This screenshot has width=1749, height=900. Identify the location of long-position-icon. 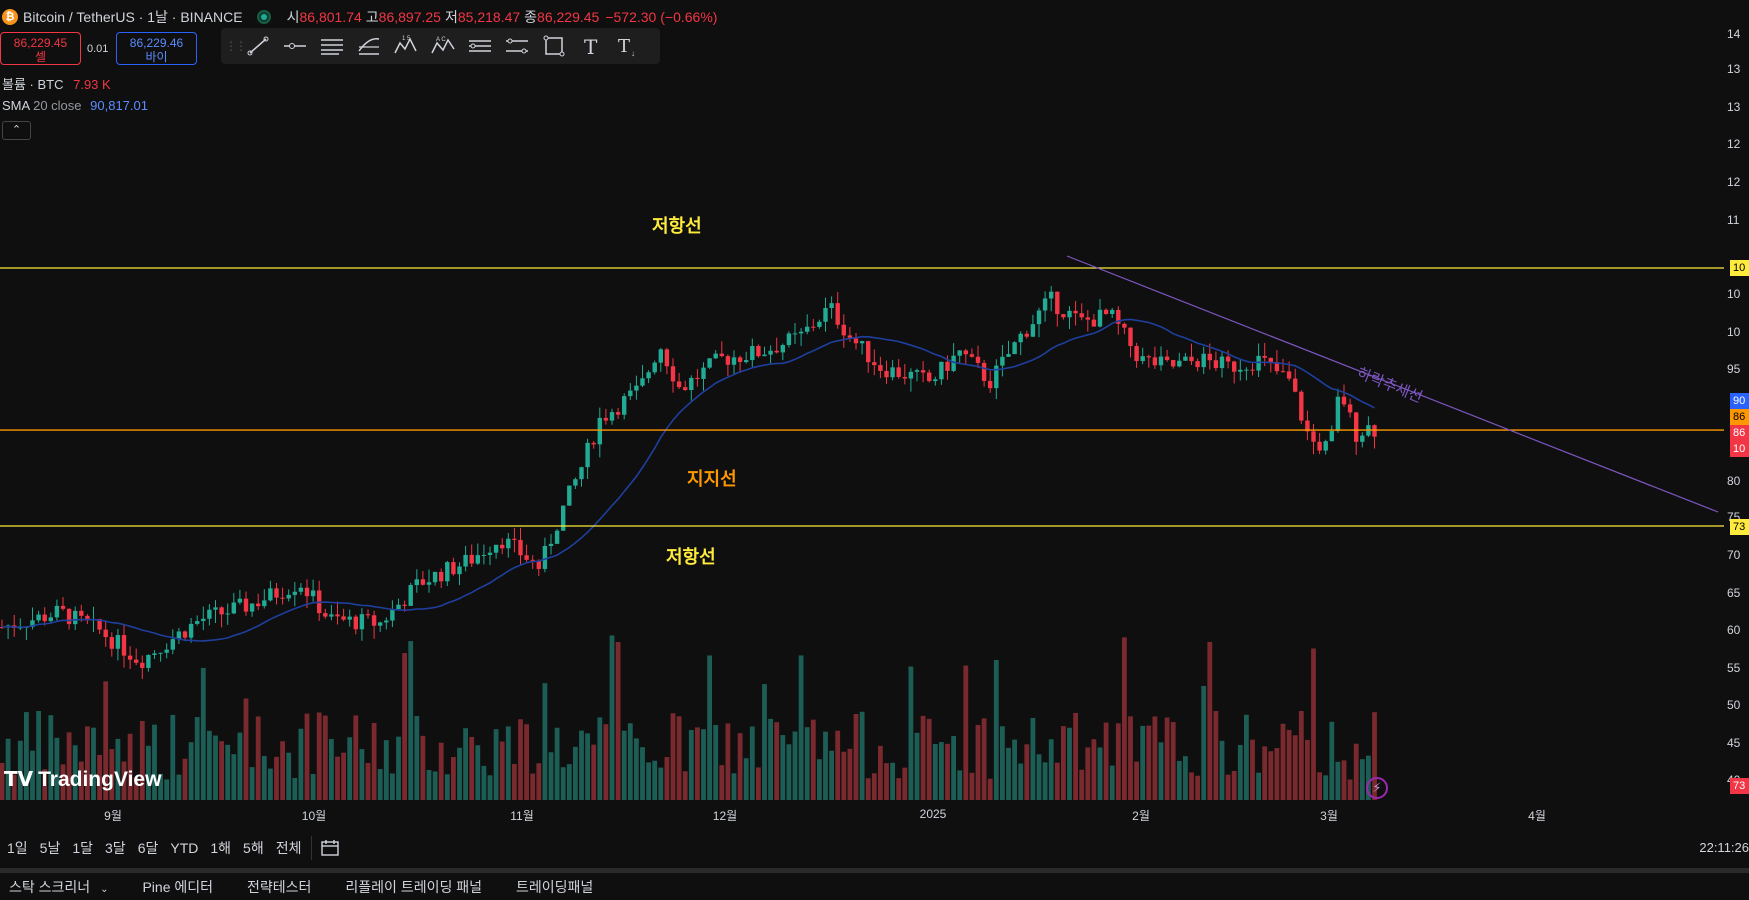
(479, 46).